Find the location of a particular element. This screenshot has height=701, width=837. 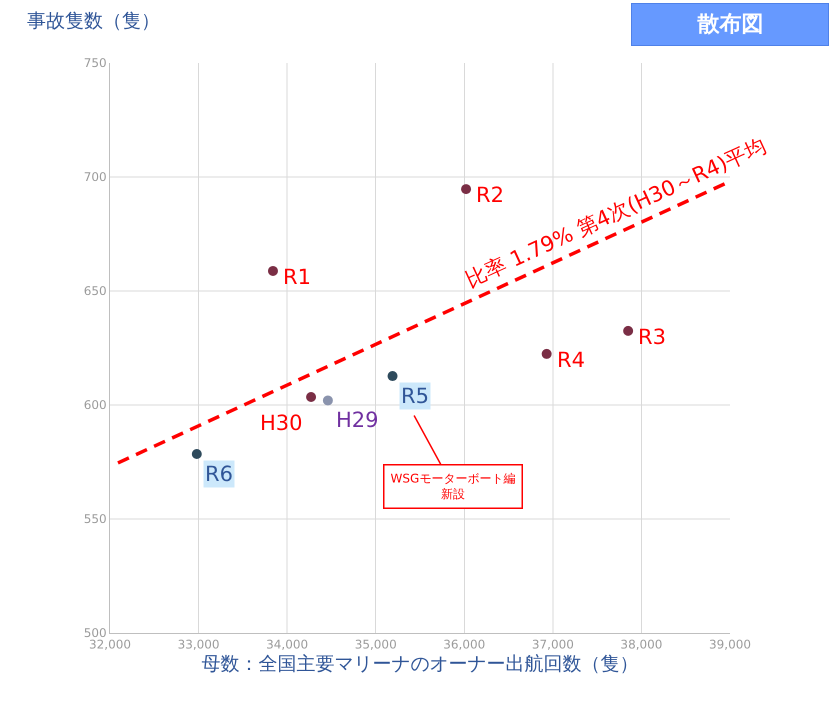

text: 散布図 is located at coordinates (730, 24).